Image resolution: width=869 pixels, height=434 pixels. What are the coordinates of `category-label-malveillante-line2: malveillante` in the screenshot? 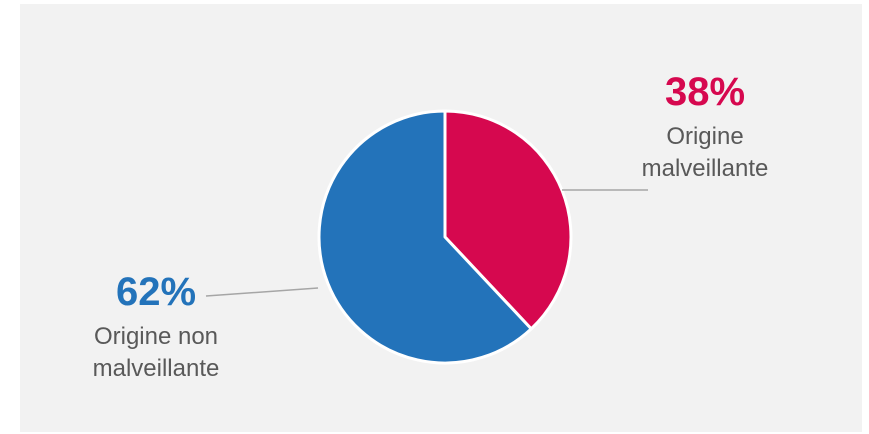 It's located at (705, 168).